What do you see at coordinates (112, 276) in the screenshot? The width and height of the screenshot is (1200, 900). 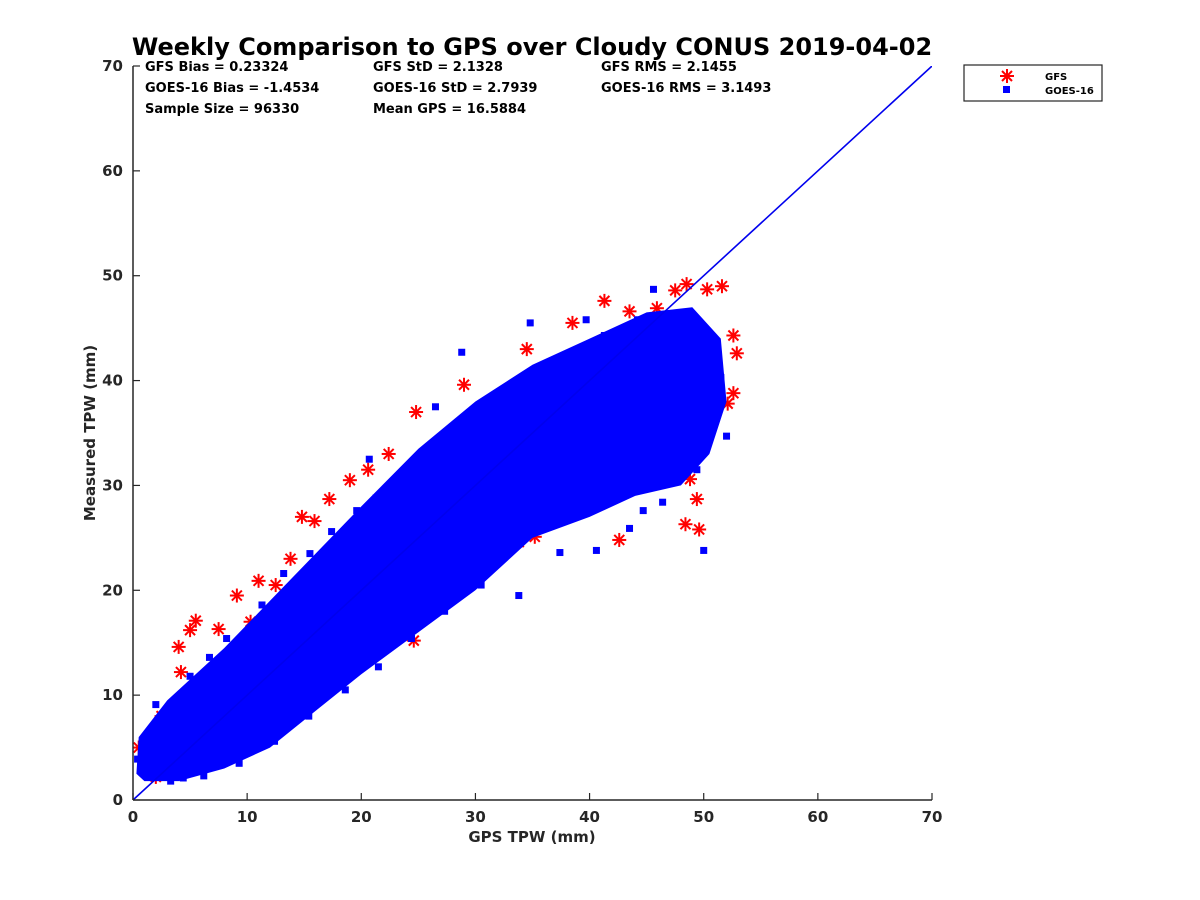 I see `y-tick-label: 50` at bounding box center [112, 276].